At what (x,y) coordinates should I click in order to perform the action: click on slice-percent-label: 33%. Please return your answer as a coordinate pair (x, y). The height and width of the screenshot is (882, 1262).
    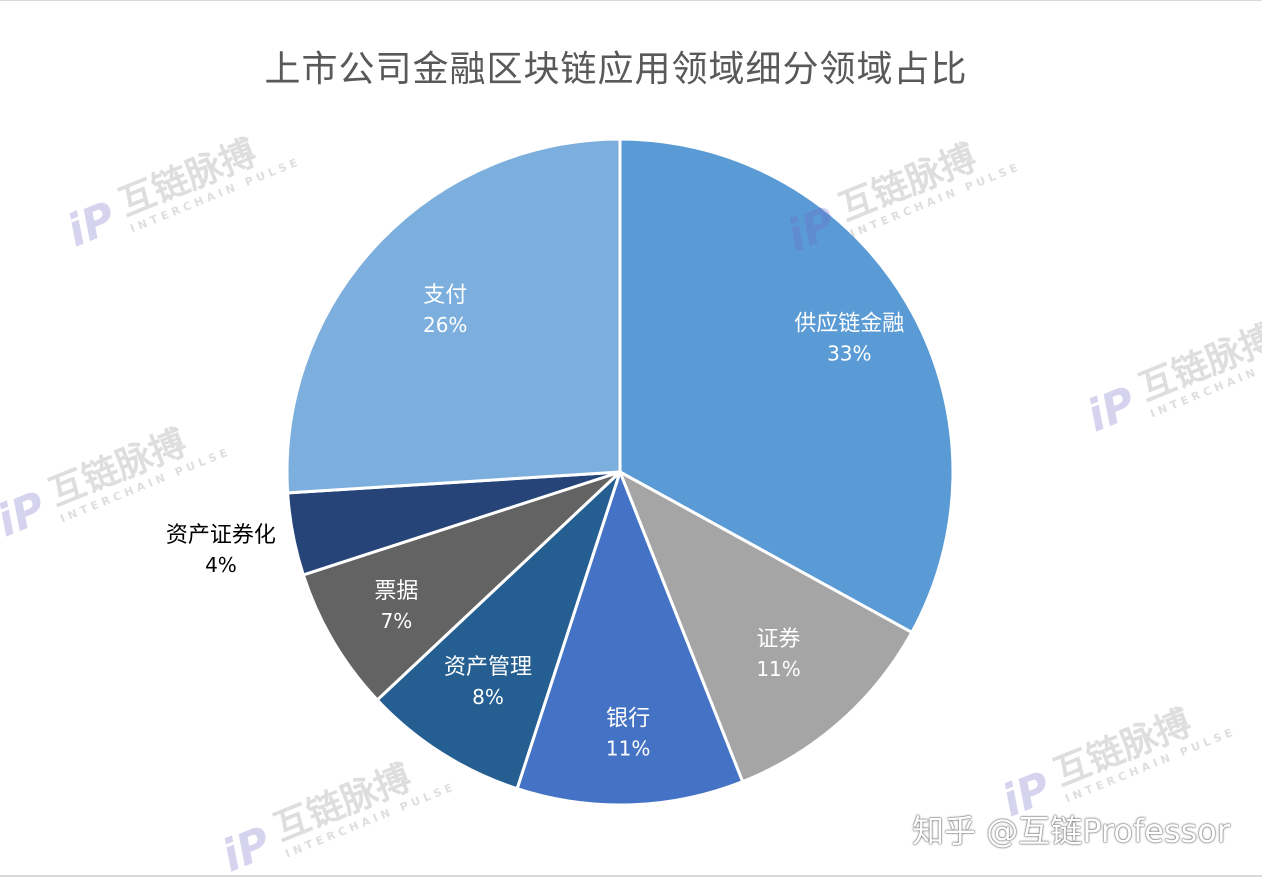
    Looking at the image, I should click on (849, 353).